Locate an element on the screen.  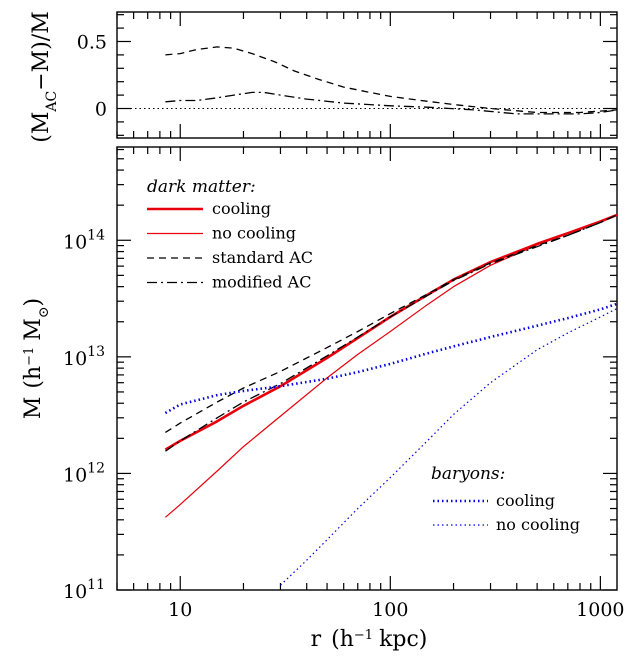
ratio-y-tick-label: 0 is located at coordinates (101, 110).